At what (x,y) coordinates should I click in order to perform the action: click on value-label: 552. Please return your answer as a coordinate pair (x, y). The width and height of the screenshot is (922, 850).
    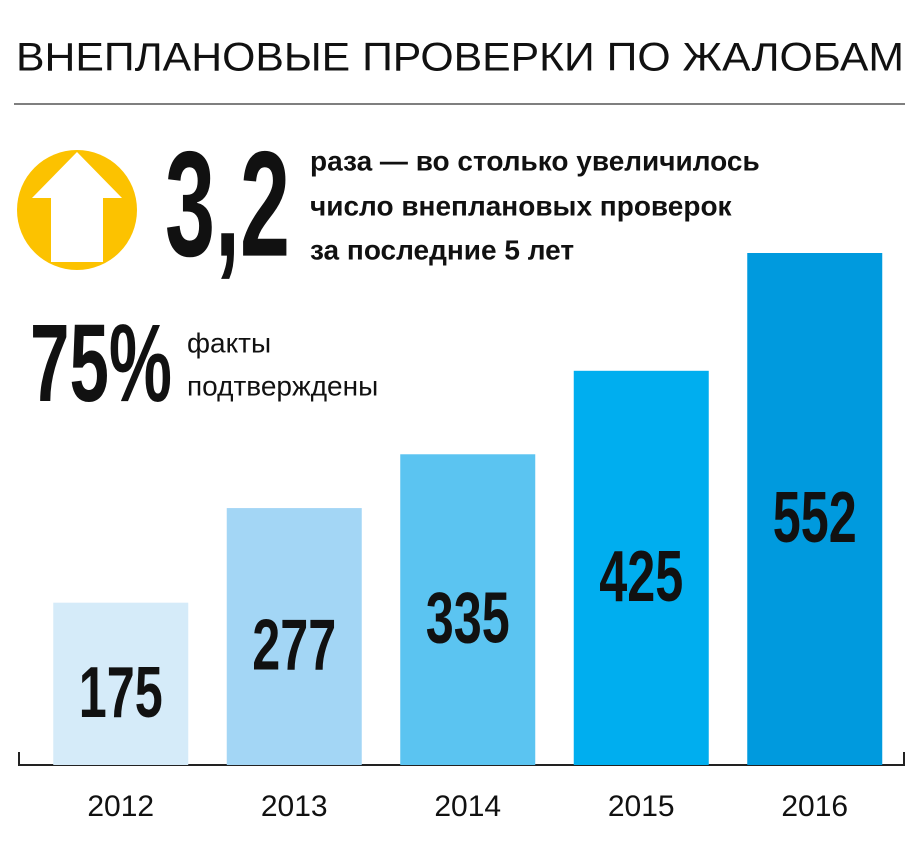
    Looking at the image, I should click on (815, 518).